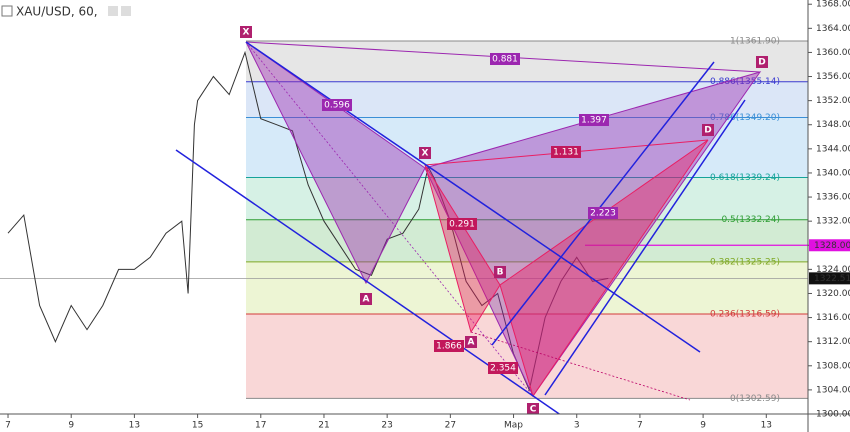 The height and width of the screenshot is (432, 850). I want to click on y-tick-label: 1348.00, so click(833, 125).